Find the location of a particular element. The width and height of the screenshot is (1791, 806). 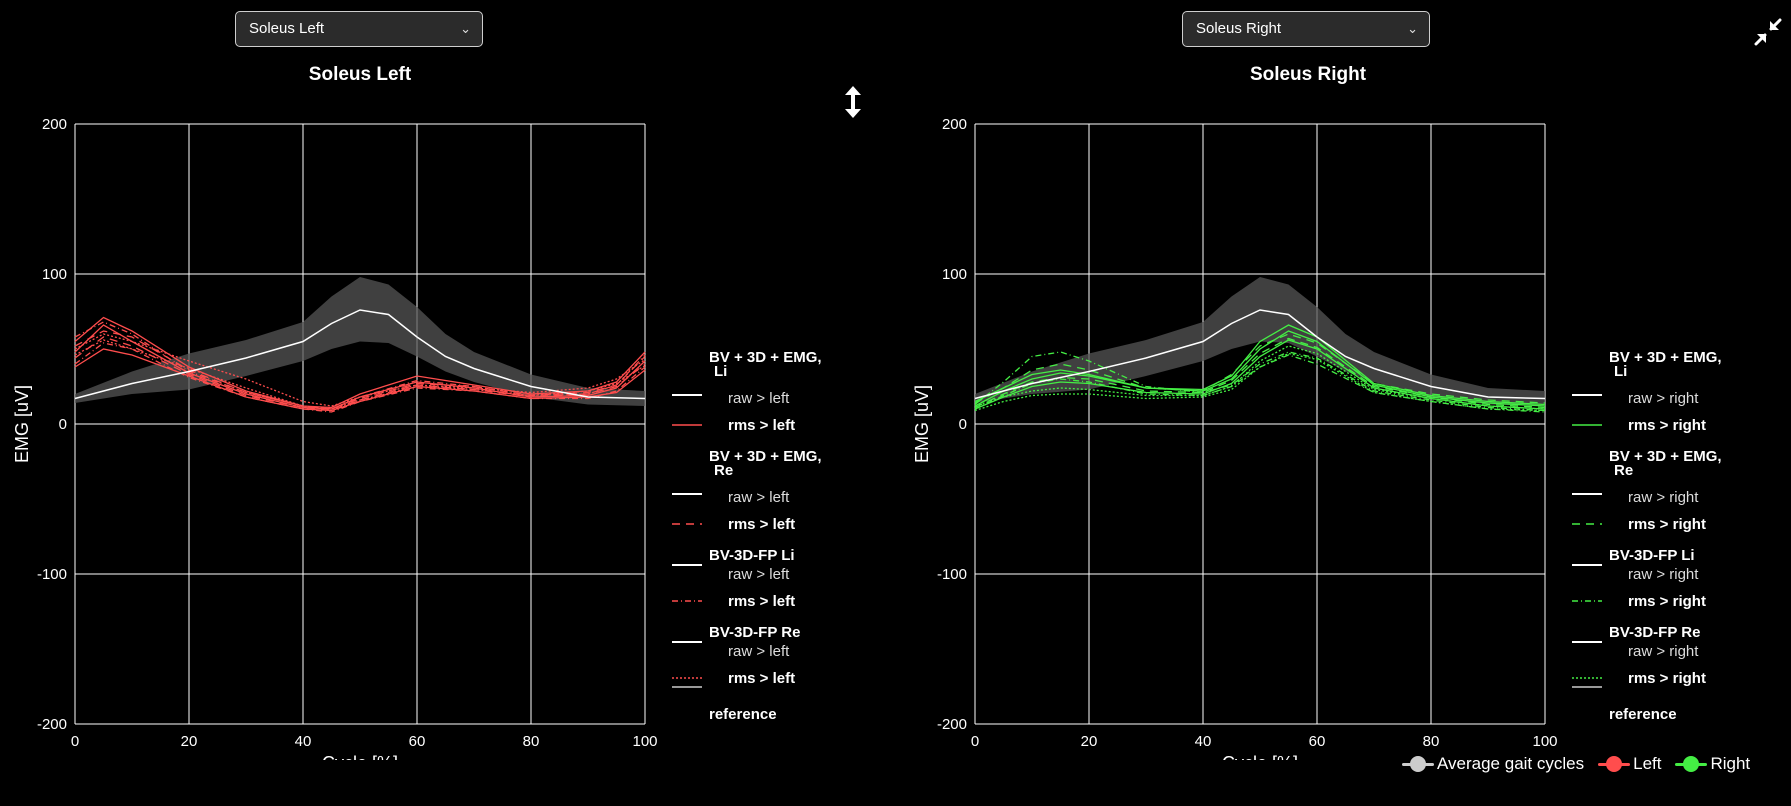

chart-title-right: Soleus Right is located at coordinates (1308, 74).